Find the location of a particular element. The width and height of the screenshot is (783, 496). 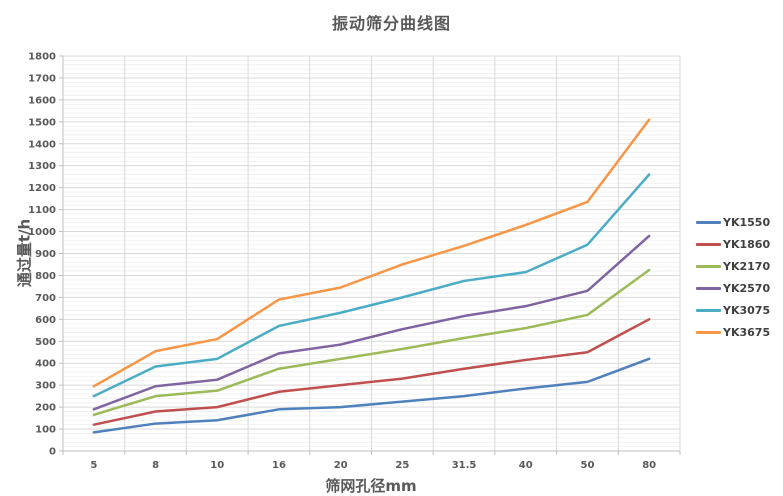

legend-label-YK1550: YK1550 is located at coordinates (747, 222).